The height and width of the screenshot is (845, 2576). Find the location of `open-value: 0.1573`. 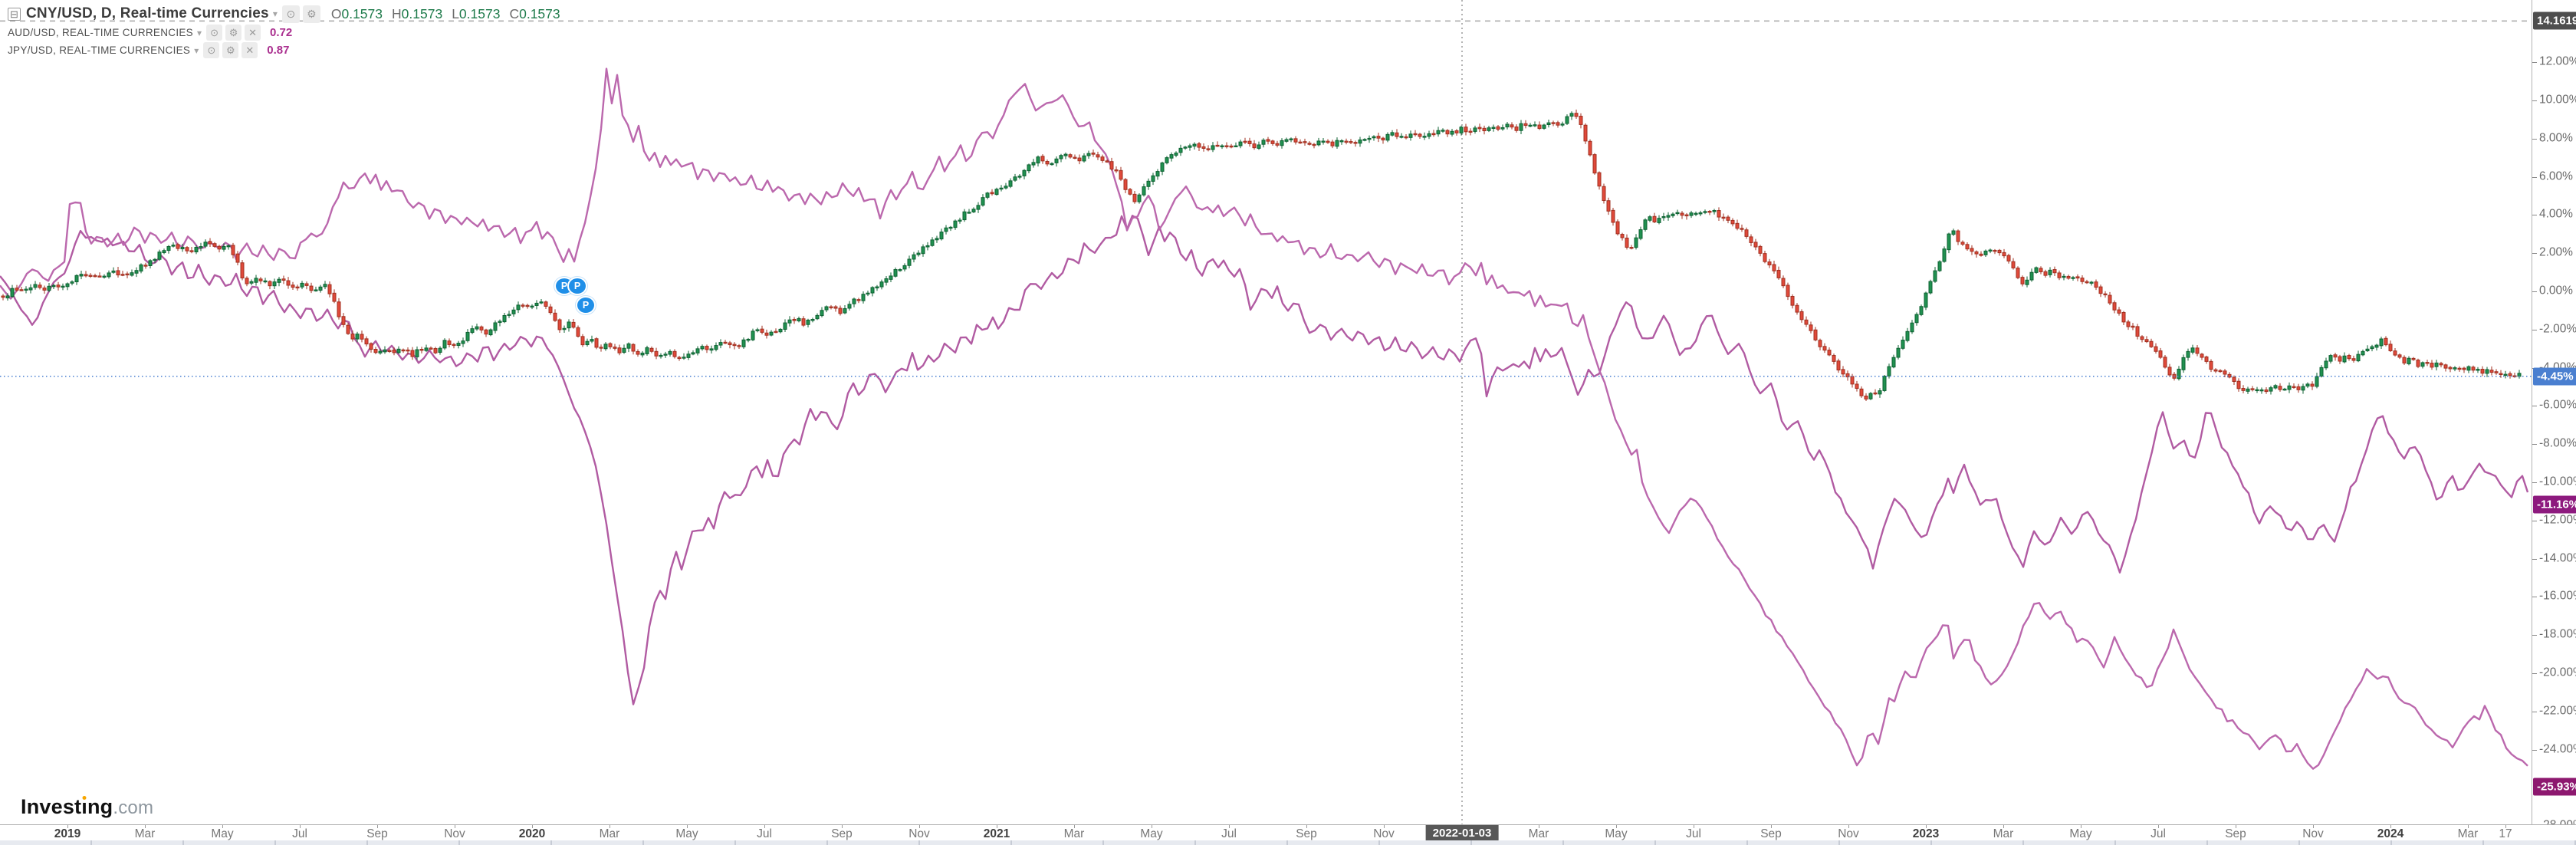

open-value: 0.1573 is located at coordinates (362, 13).